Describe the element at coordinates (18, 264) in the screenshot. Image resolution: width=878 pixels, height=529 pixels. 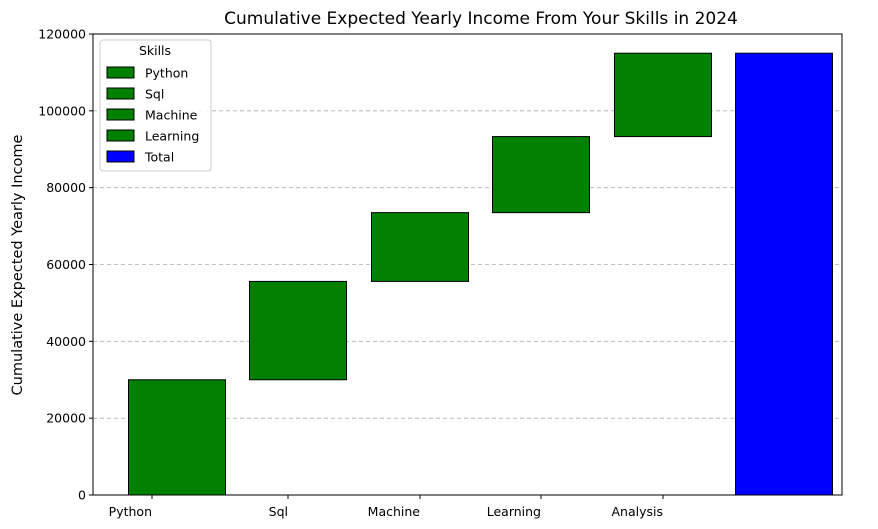
I see `y-axis-label: Cumulative Expected Yearly Income` at that location.